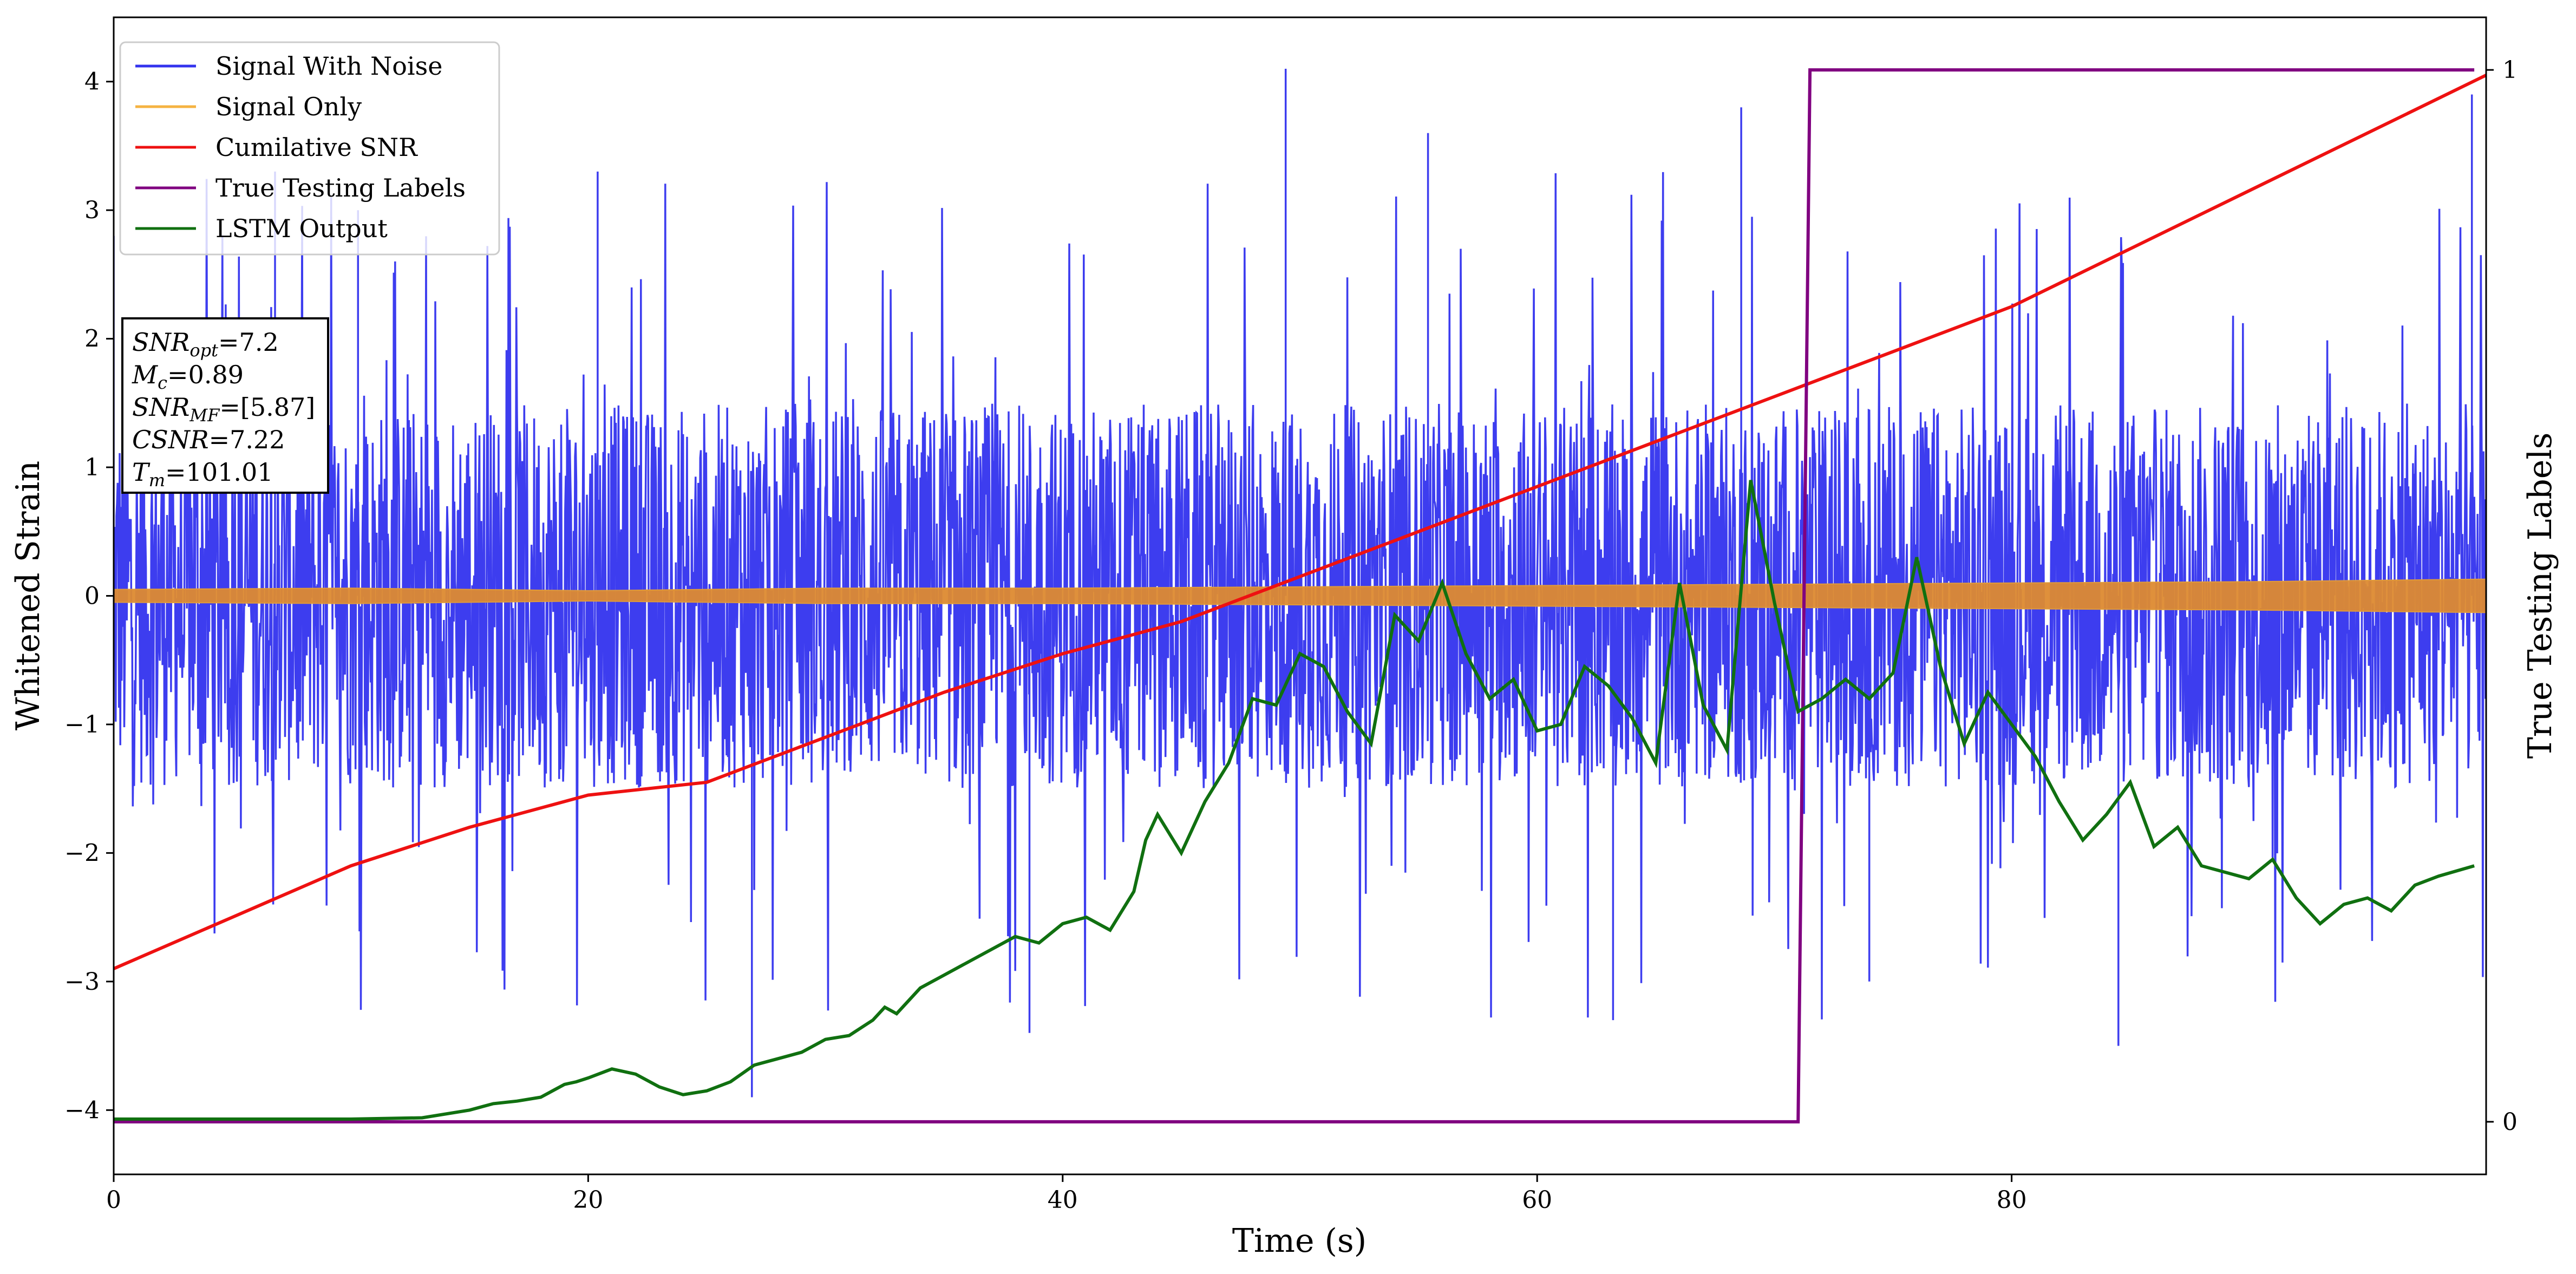 The width and height of the screenshot is (2576, 1274). Describe the element at coordinates (2540, 596) in the screenshot. I see `y2-axis-title: True Testing Labels` at that location.